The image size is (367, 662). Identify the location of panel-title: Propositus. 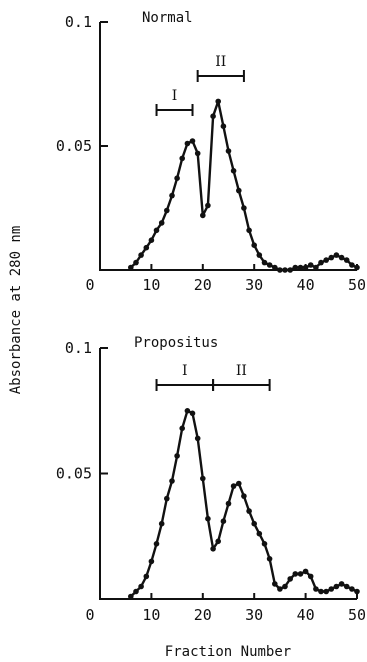
(176, 343).